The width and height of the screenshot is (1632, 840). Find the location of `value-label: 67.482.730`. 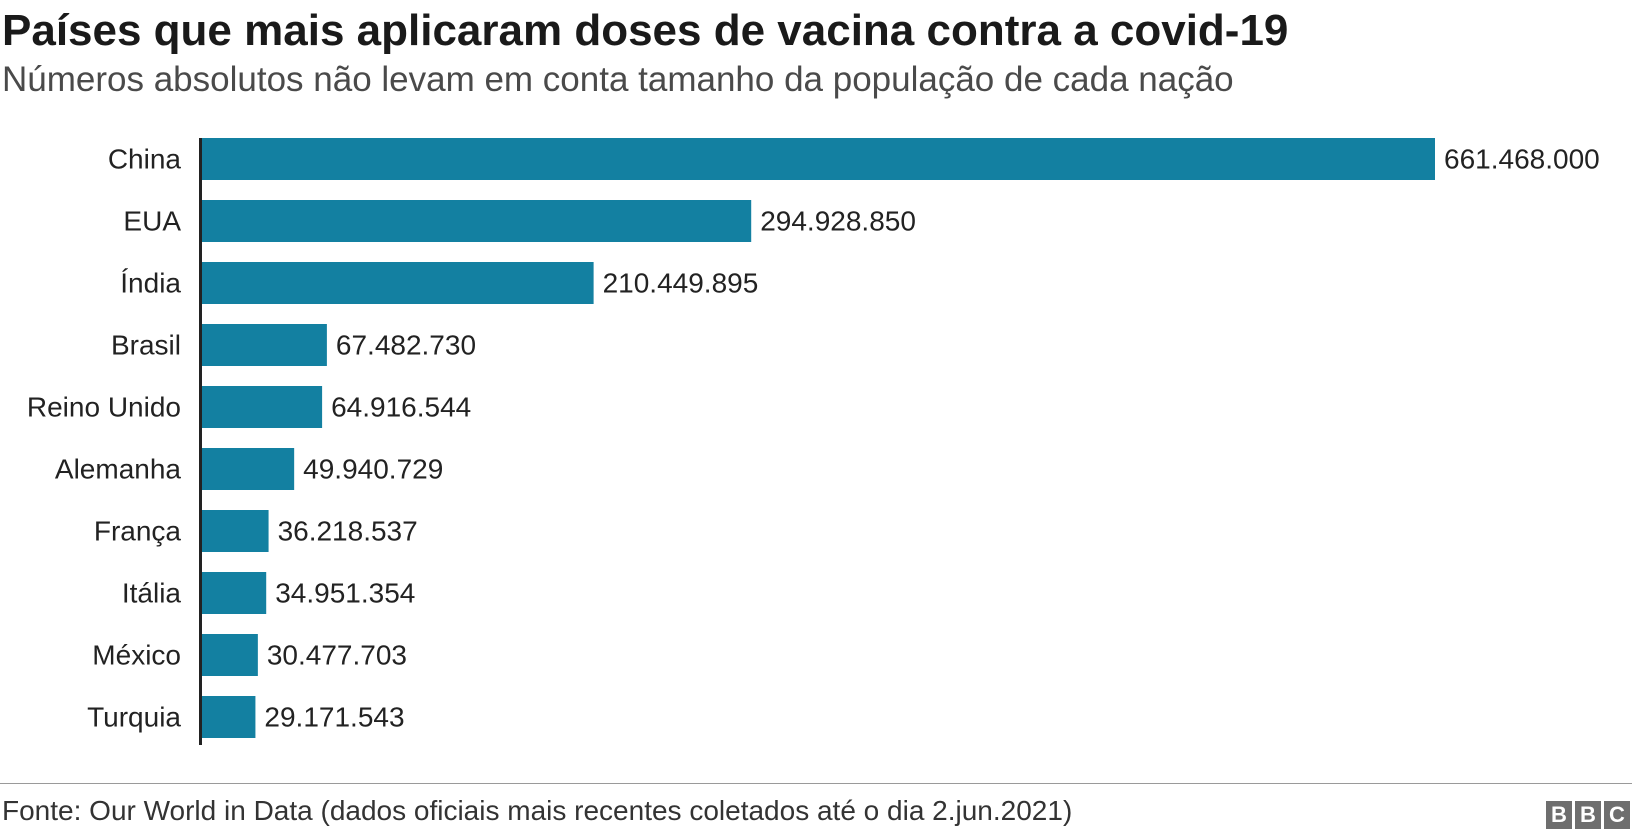

value-label: 67.482.730 is located at coordinates (406, 345).